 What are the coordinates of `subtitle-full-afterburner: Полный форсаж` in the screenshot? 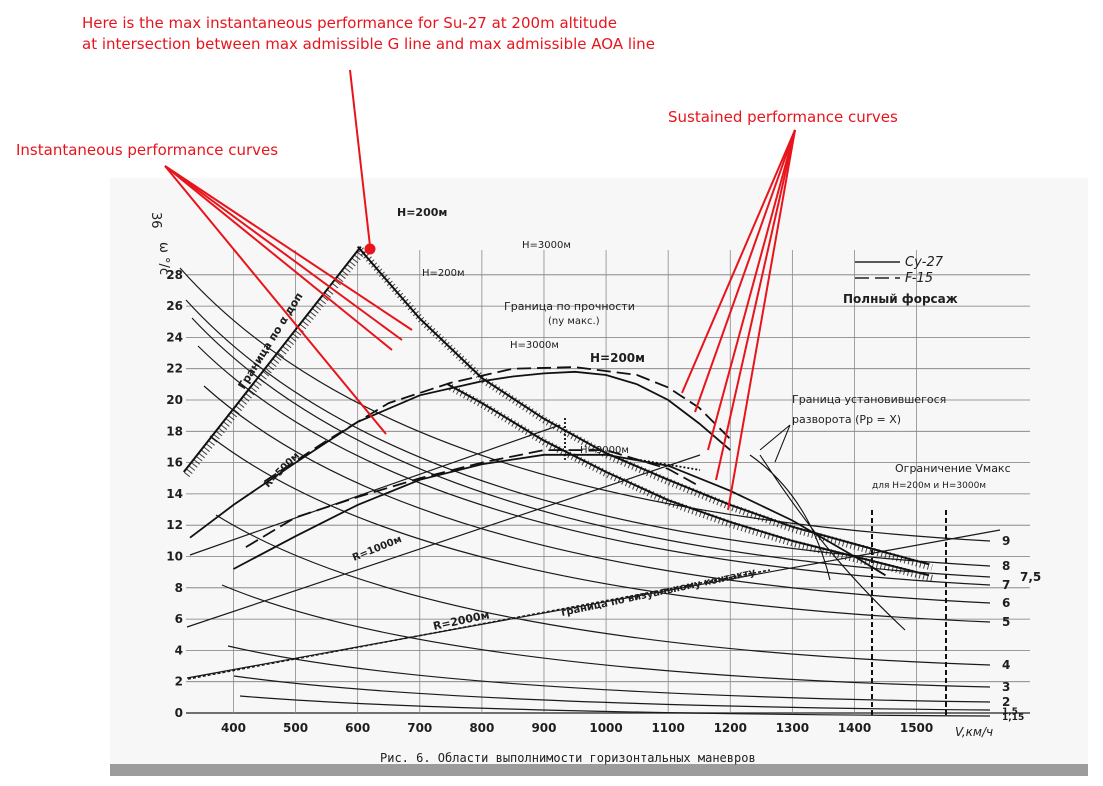 It's located at (900, 299).